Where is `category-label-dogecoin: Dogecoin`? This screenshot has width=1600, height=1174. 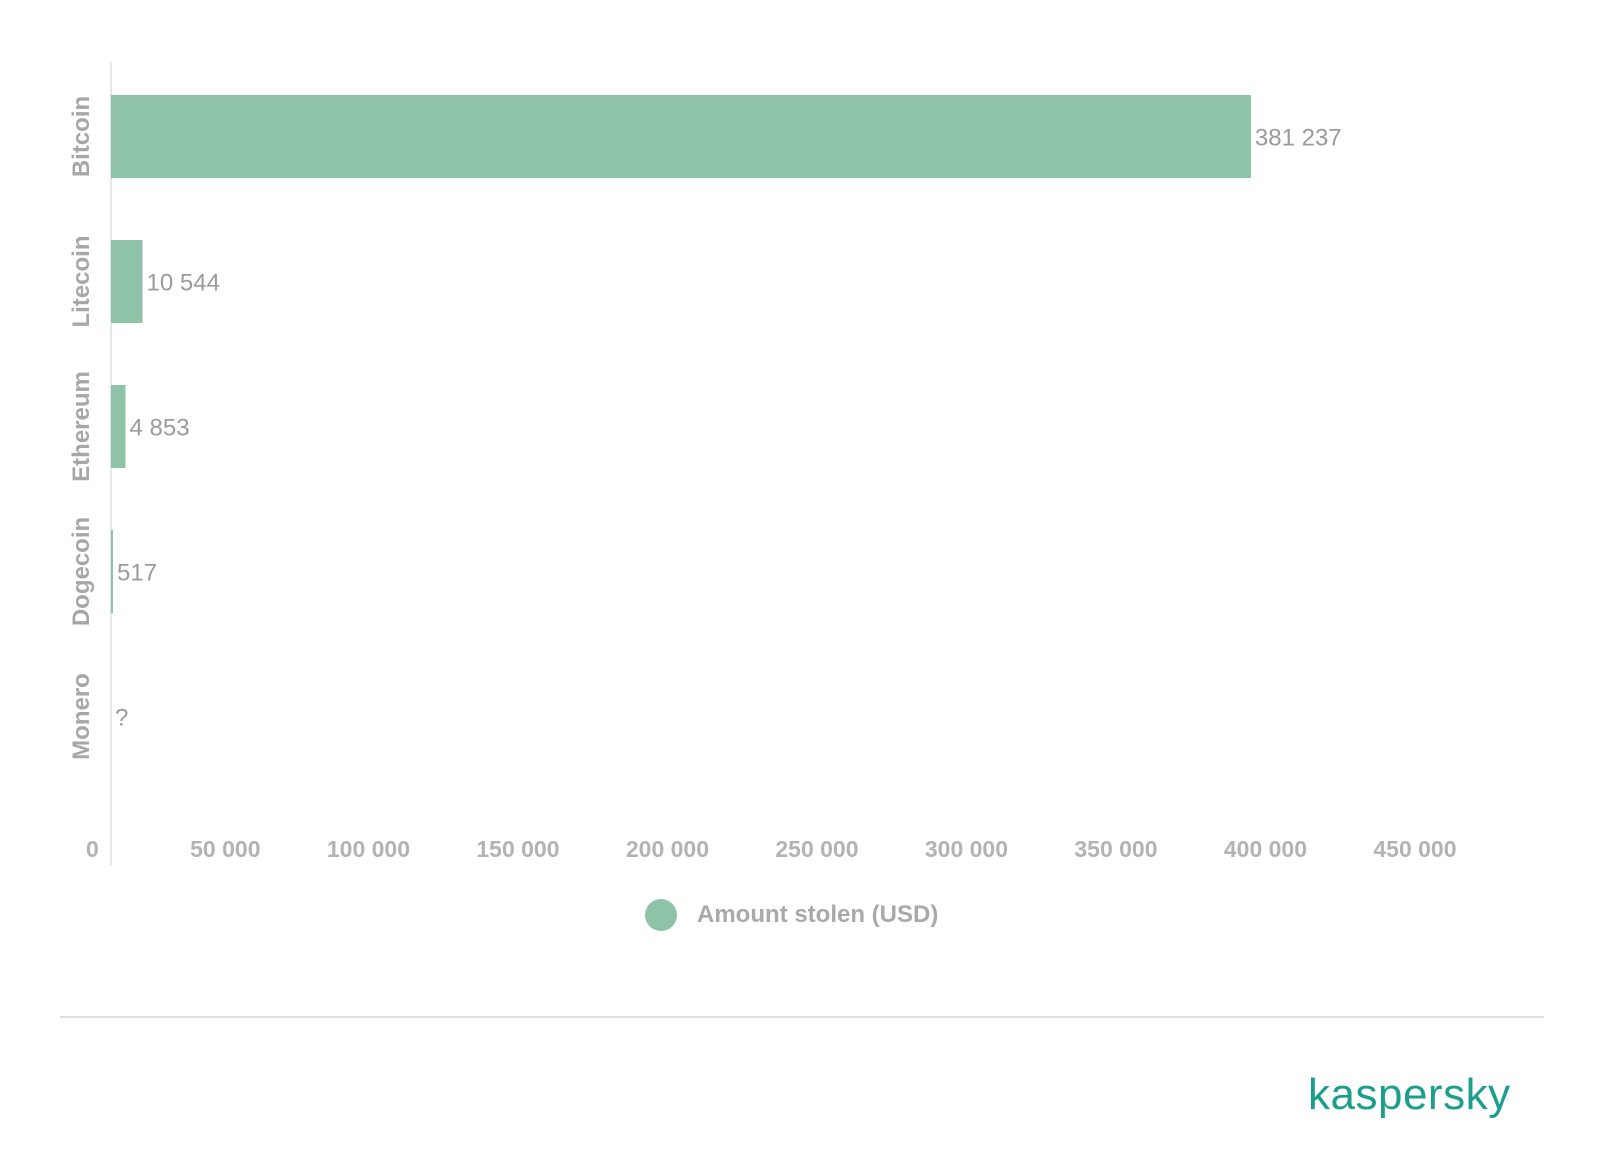
category-label-dogecoin: Dogecoin is located at coordinates (81, 571).